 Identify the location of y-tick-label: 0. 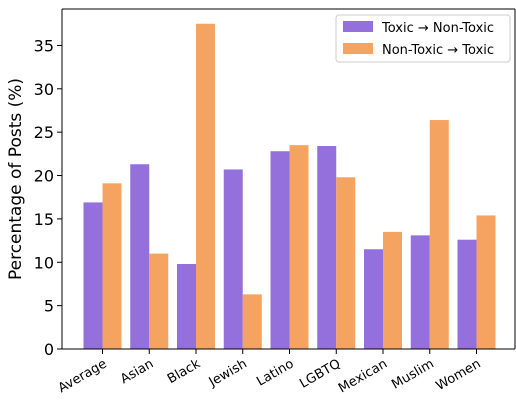
(49, 349).